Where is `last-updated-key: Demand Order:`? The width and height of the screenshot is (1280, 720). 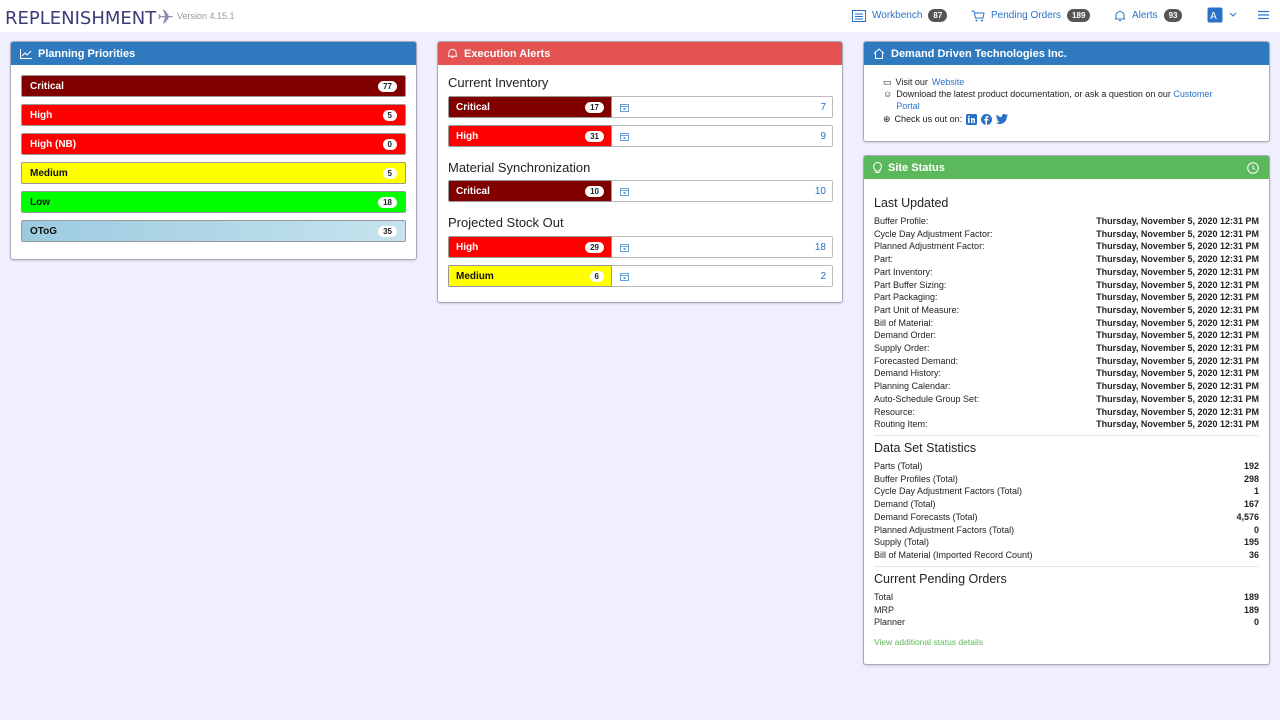 last-updated-key: Demand Order: is located at coordinates (905, 335).